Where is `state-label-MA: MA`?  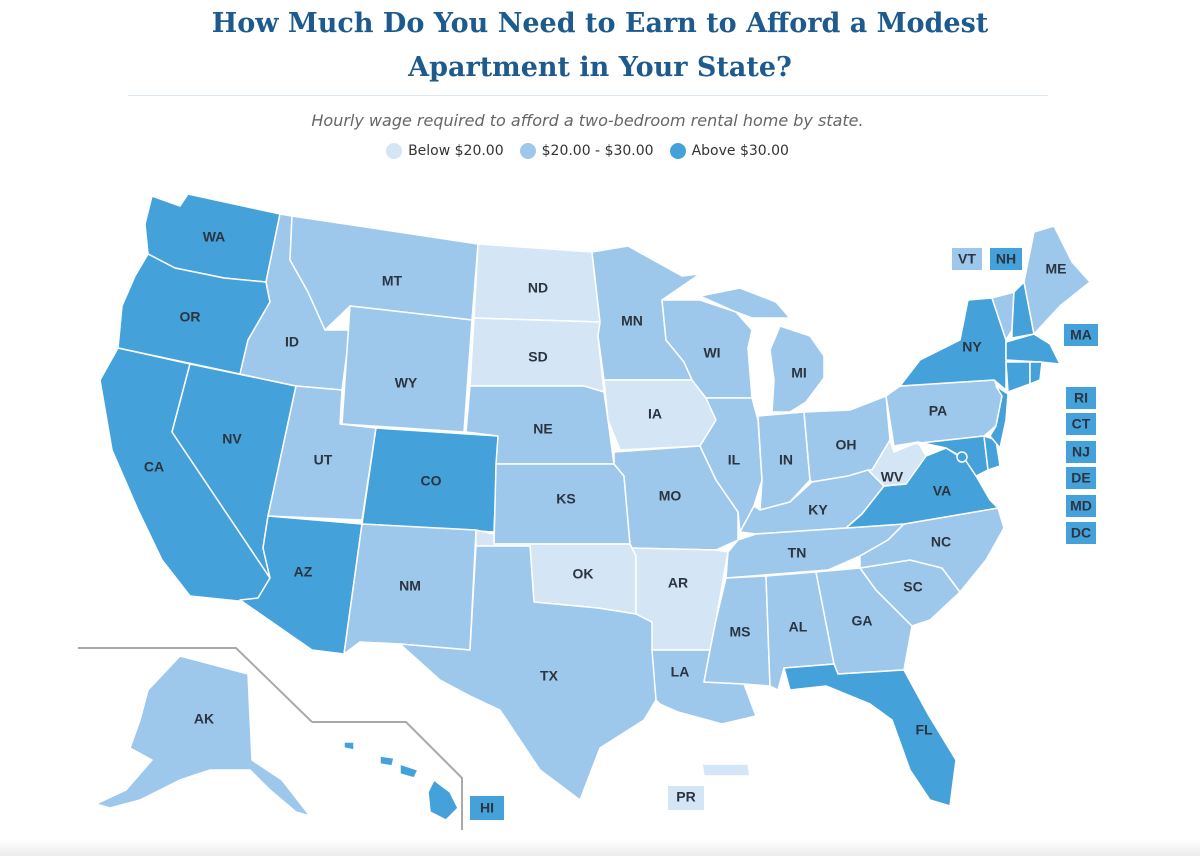 state-label-MA: MA is located at coordinates (1081, 335).